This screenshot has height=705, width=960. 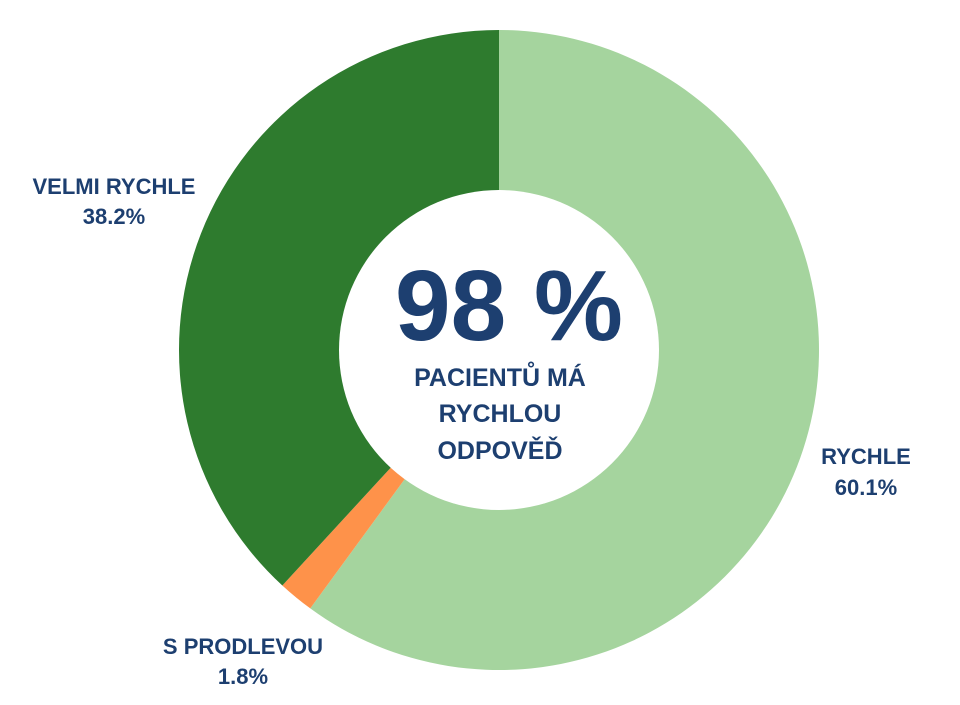 I want to click on label-rychle-name: RYCHLE, so click(x=866, y=456).